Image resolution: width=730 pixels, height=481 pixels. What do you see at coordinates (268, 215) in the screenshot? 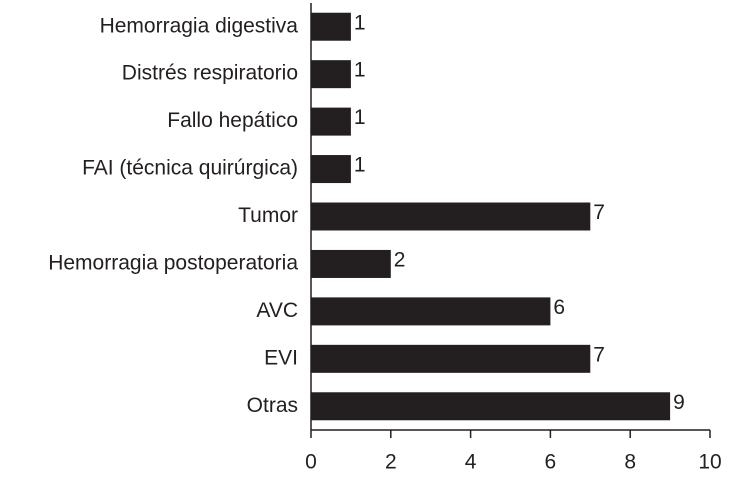
I see `y-tick-label: Tumor` at bounding box center [268, 215].